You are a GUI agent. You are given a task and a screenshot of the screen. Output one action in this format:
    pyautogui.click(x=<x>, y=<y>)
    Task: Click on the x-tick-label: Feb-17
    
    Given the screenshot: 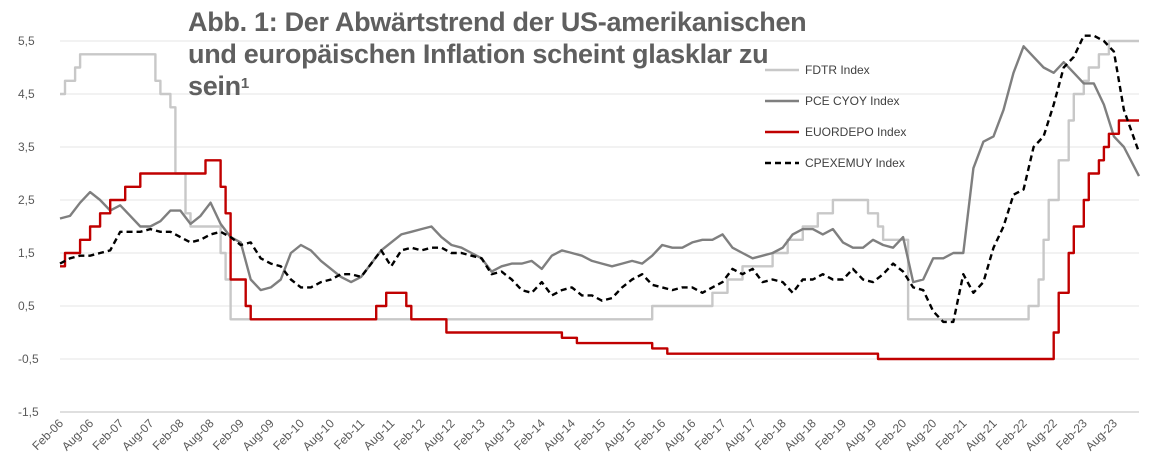 What is the action you would take?
    pyautogui.click(x=710, y=434)
    